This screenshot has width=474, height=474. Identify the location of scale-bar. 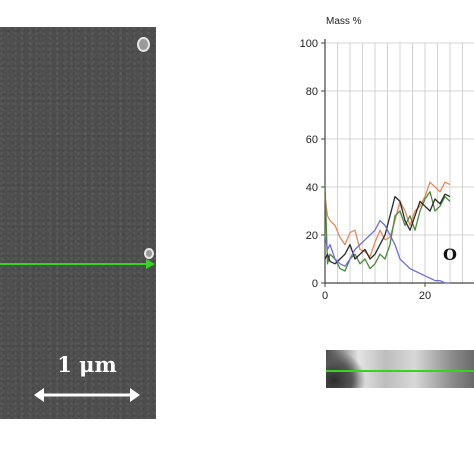
(87, 395).